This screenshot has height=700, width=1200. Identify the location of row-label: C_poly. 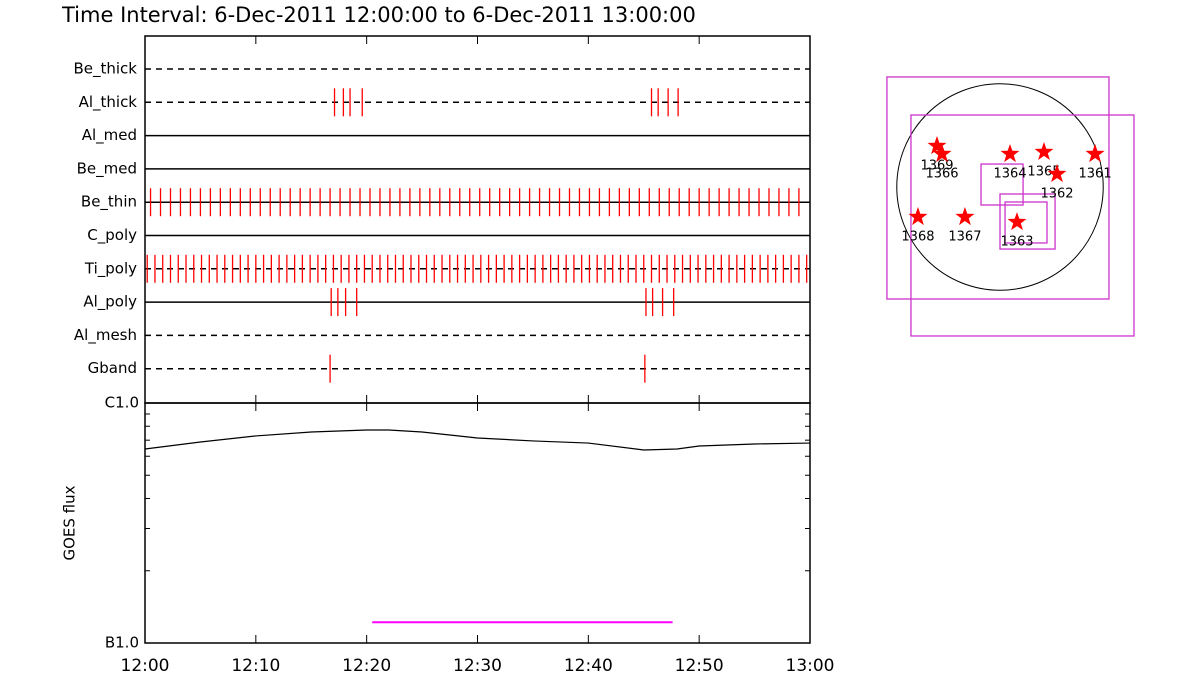
(112, 235).